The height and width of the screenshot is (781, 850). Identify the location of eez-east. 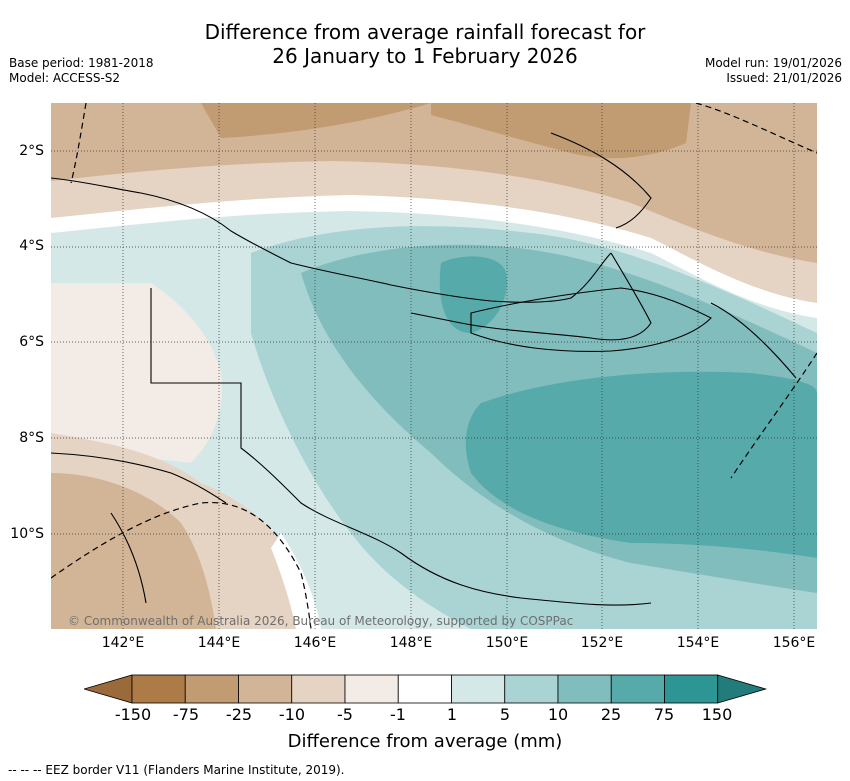
(773, 415).